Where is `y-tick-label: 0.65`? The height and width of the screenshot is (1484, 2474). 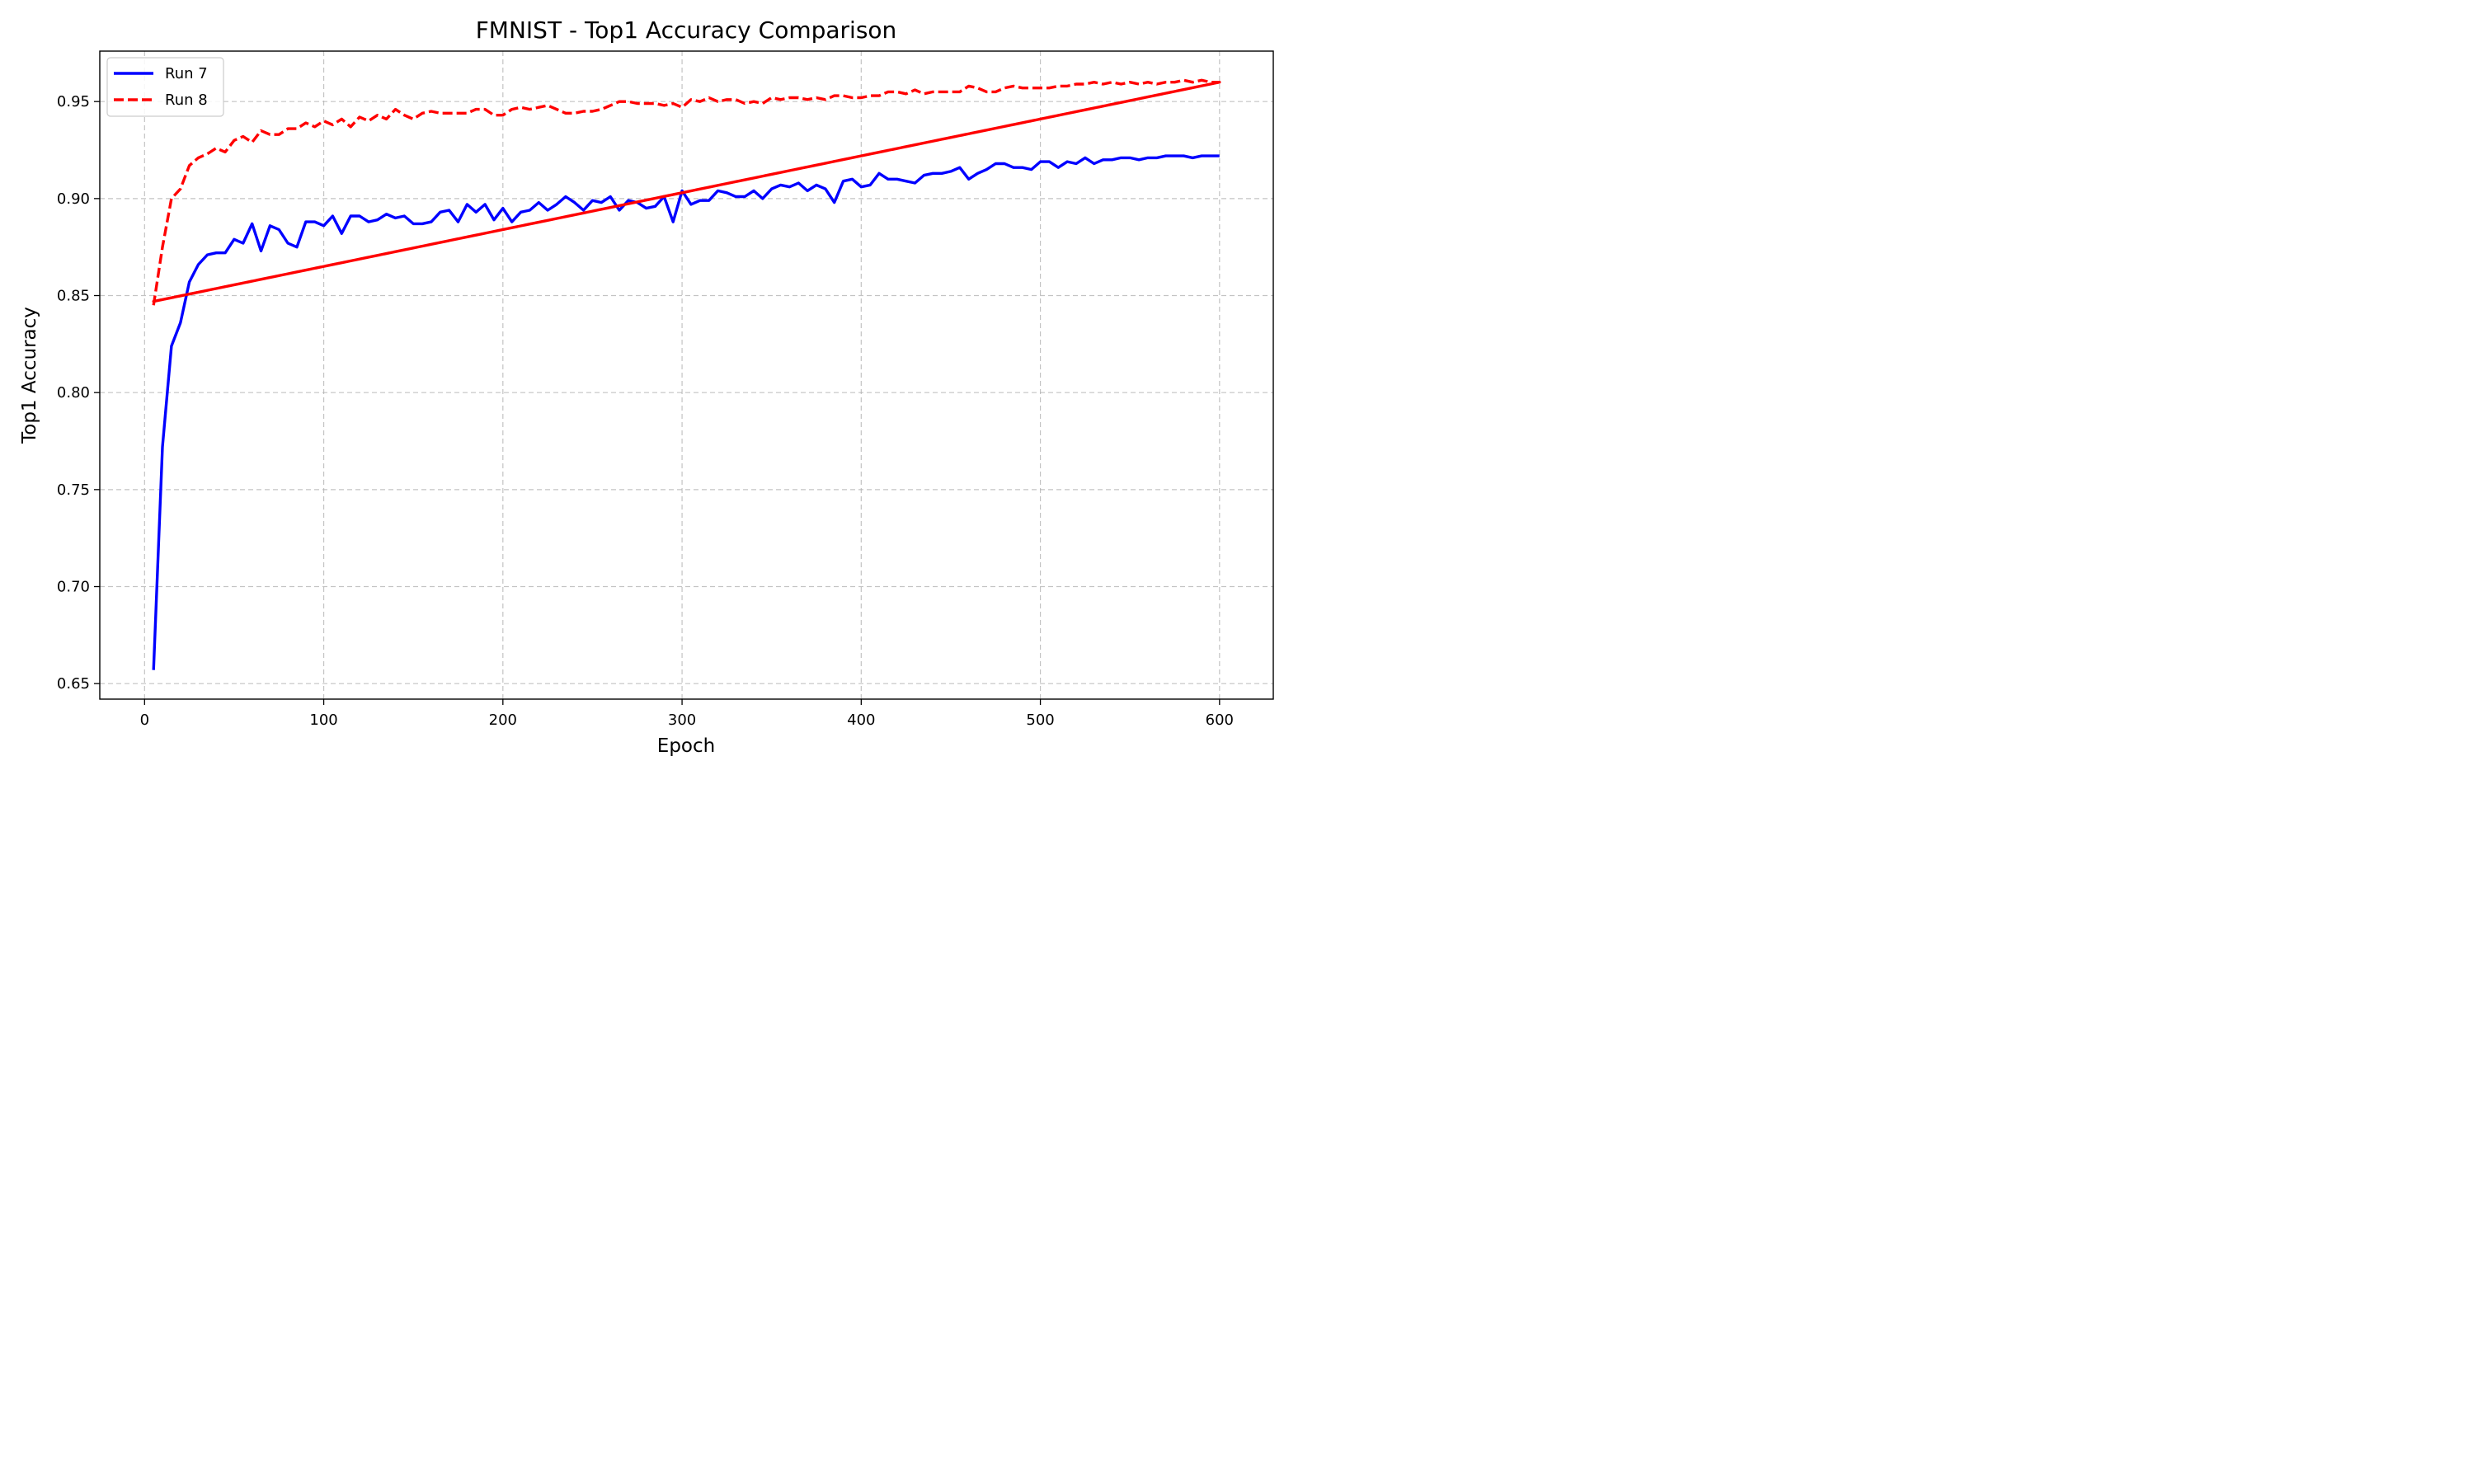
y-tick-label: 0.65 is located at coordinates (73, 684).